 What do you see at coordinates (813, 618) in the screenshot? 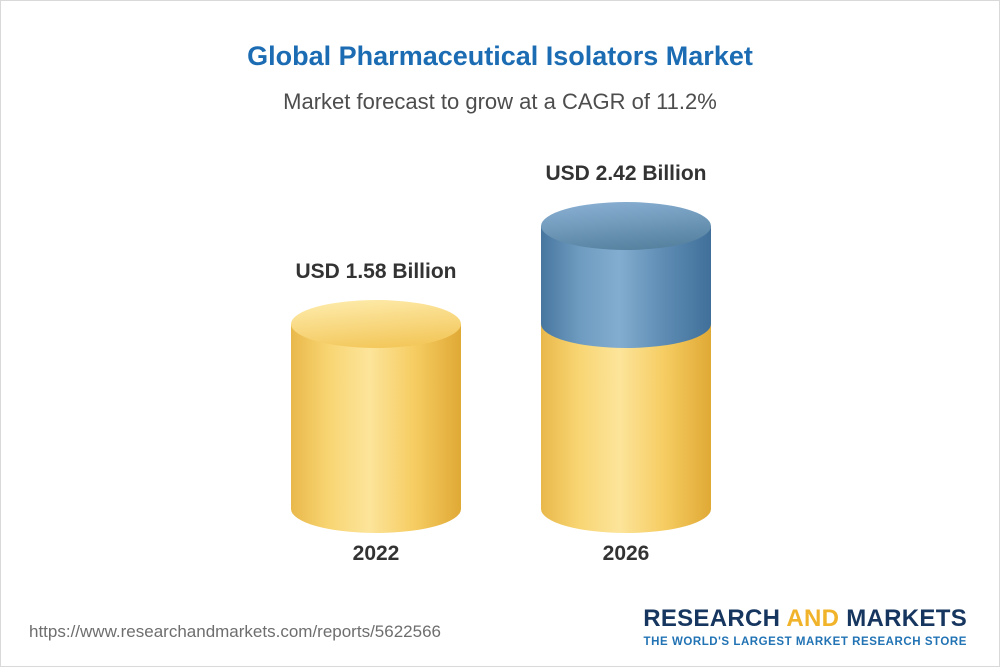
I see `logo-and: AND` at bounding box center [813, 618].